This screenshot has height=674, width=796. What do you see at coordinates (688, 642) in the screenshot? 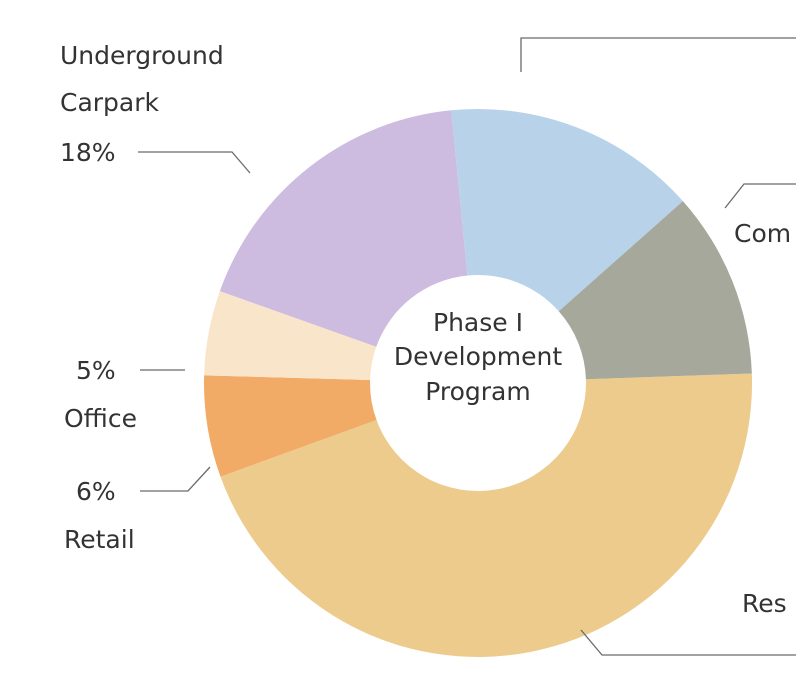
I see `leader-line-residential` at bounding box center [688, 642].